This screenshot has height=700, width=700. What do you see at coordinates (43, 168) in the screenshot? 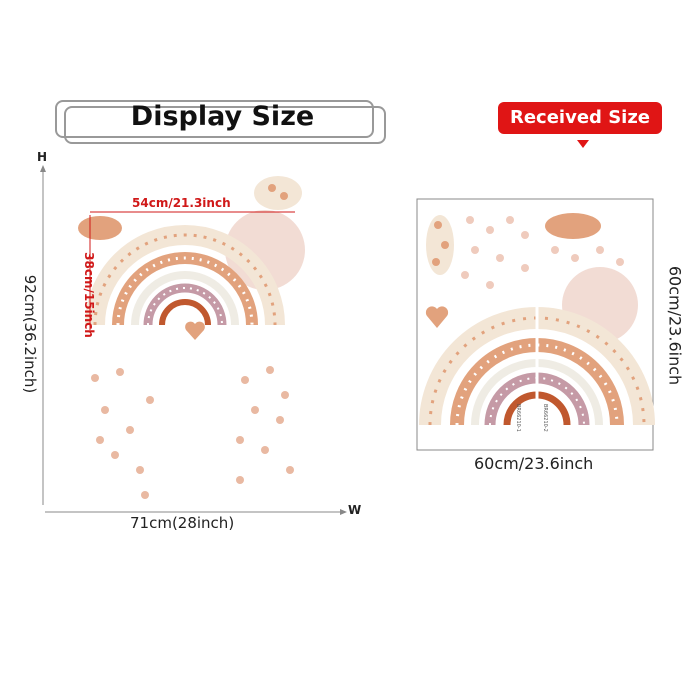
I see `height-arrow-icon` at bounding box center [43, 168].